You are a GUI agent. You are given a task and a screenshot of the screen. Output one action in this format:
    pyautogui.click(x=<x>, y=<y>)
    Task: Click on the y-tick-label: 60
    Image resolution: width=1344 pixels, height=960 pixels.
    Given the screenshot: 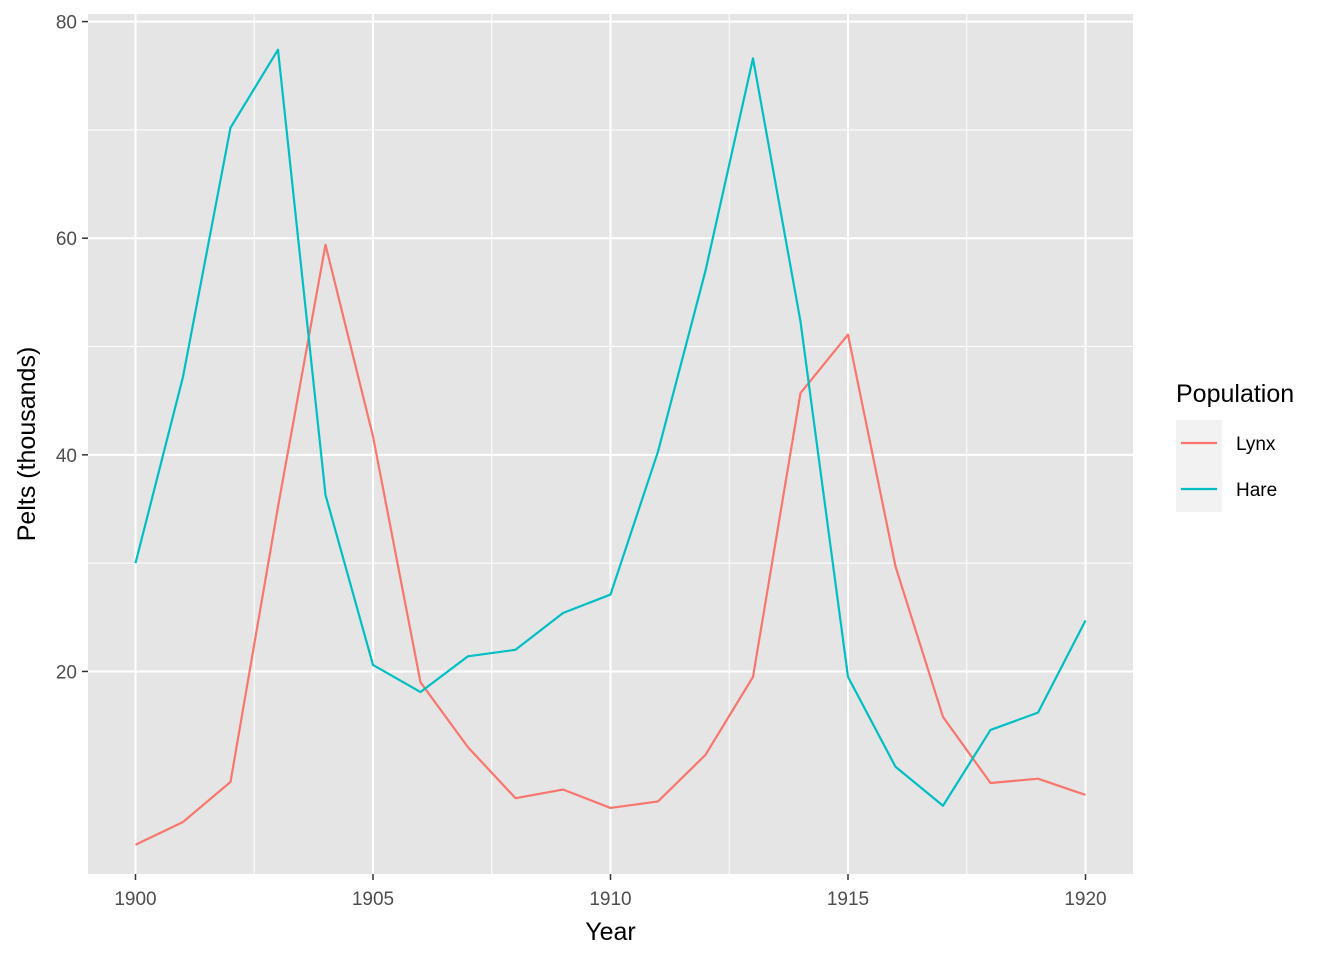 What is the action you would take?
    pyautogui.click(x=66, y=239)
    